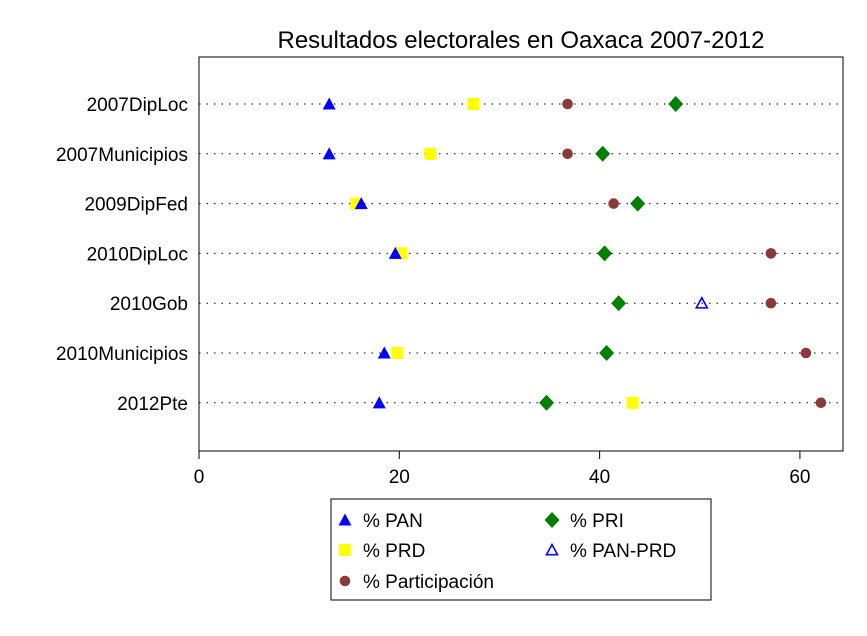 The image size is (867, 636). Describe the element at coordinates (799, 477) in the screenshot. I see `x-tick-label: 60` at that location.